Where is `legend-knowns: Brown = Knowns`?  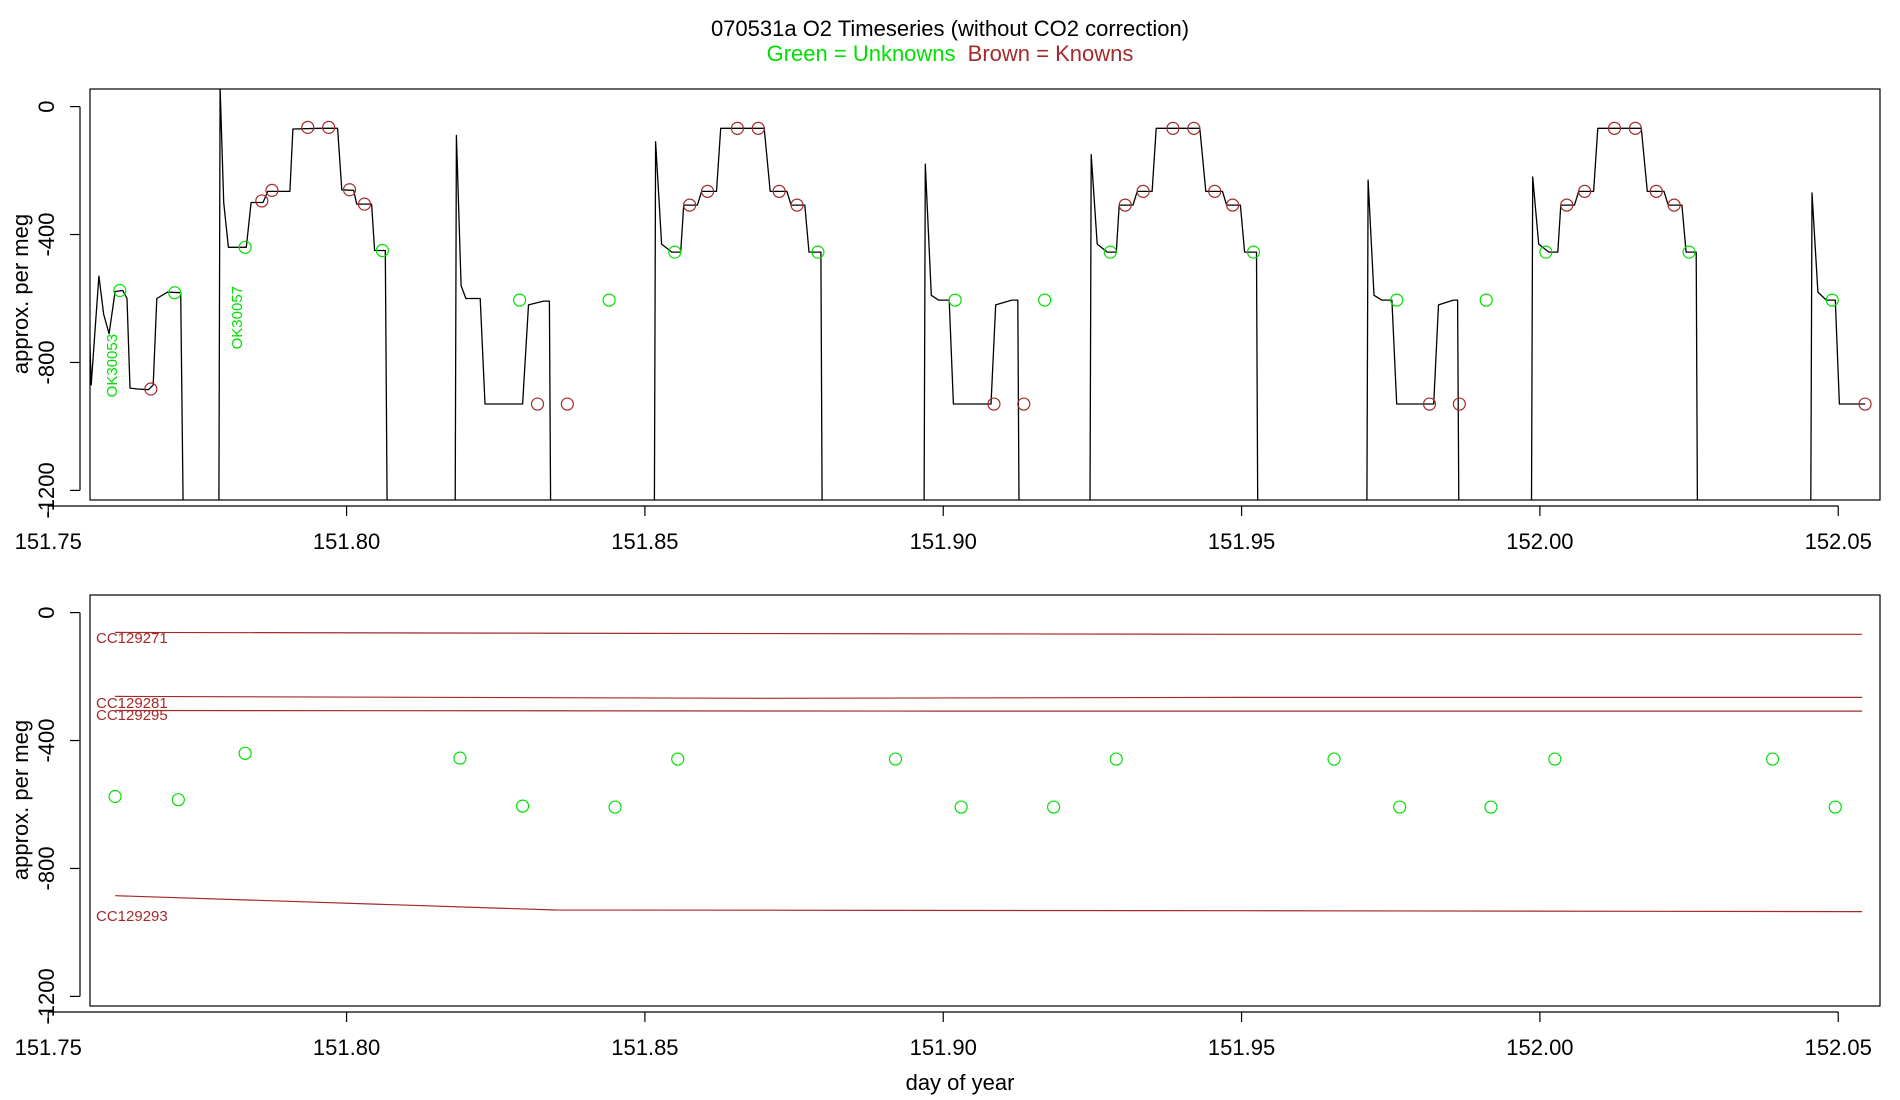 legend-knowns: Brown = Knowns is located at coordinates (1051, 53).